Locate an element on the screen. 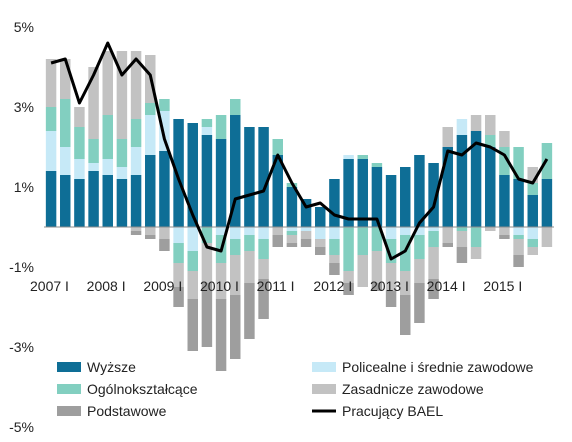 This screenshot has width=572, height=442. x-tick-label-7: 2014 I is located at coordinates (446, 286).